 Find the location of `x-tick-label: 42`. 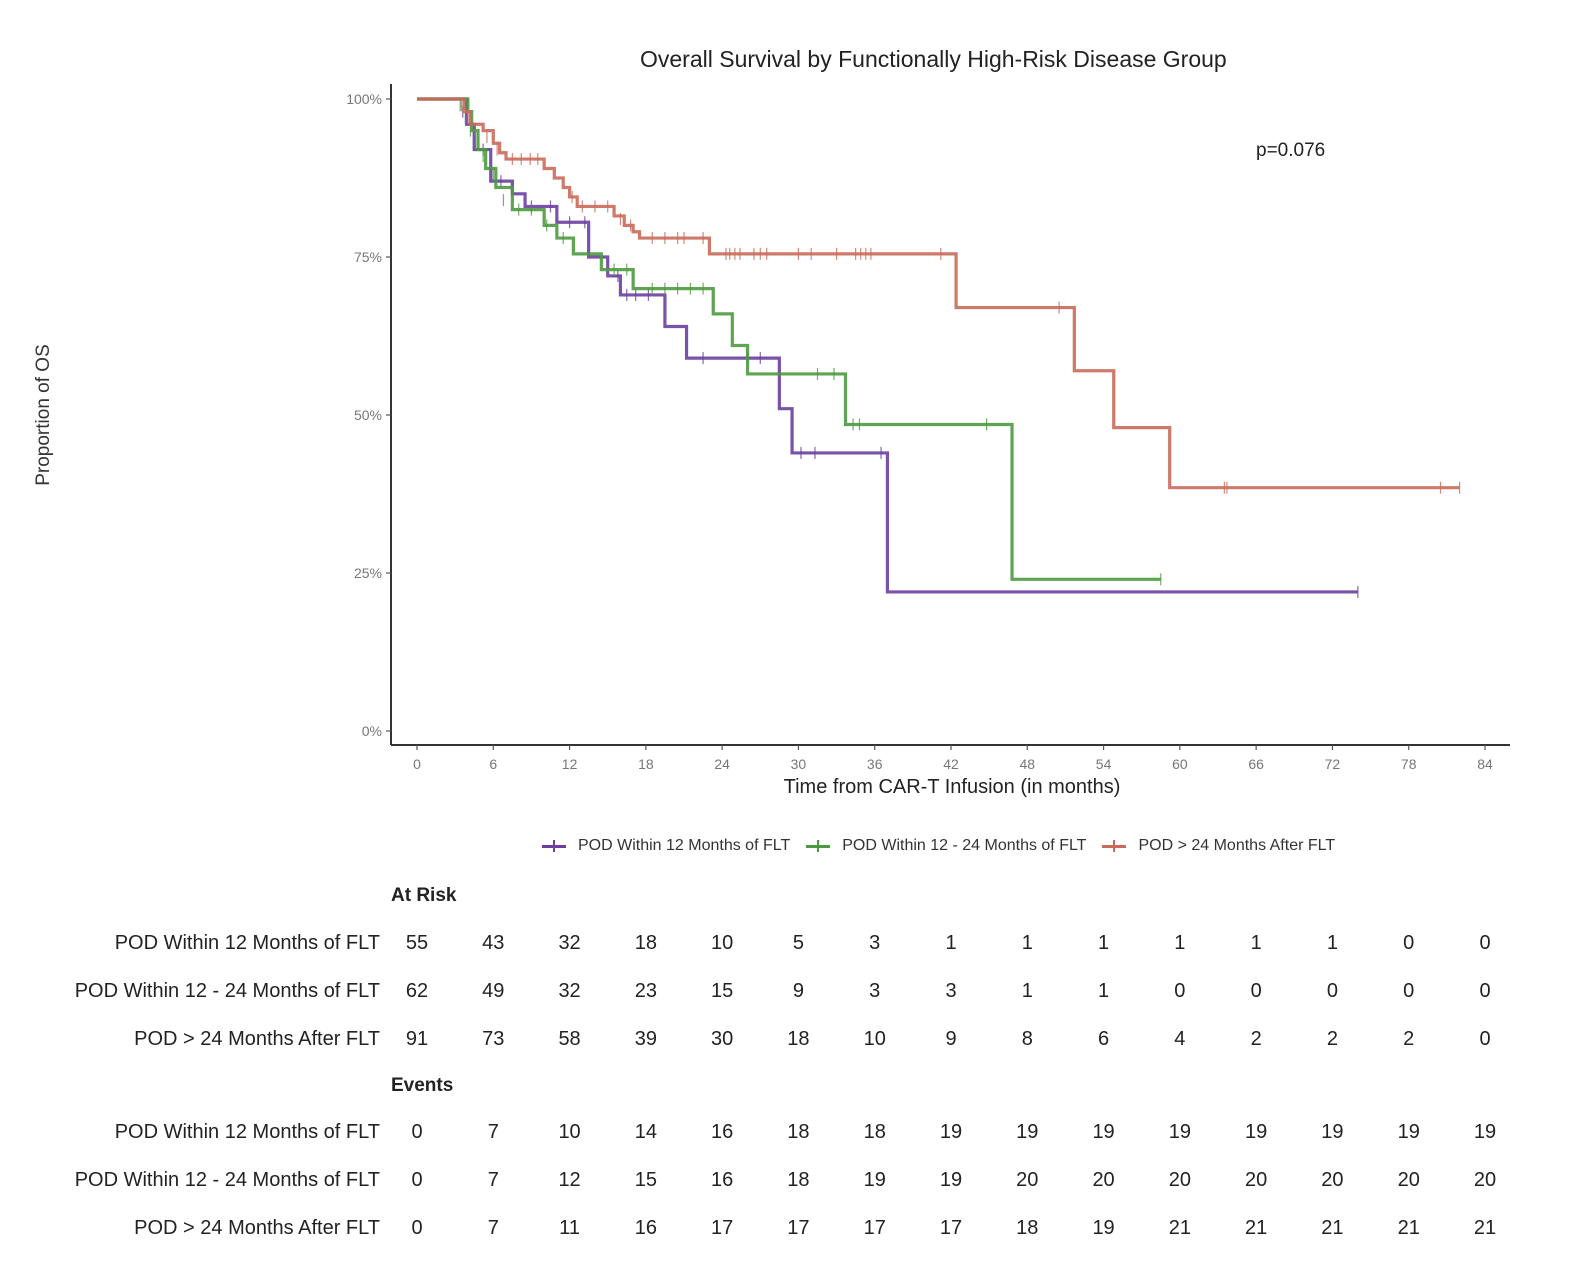

x-tick-label: 42 is located at coordinates (951, 764).